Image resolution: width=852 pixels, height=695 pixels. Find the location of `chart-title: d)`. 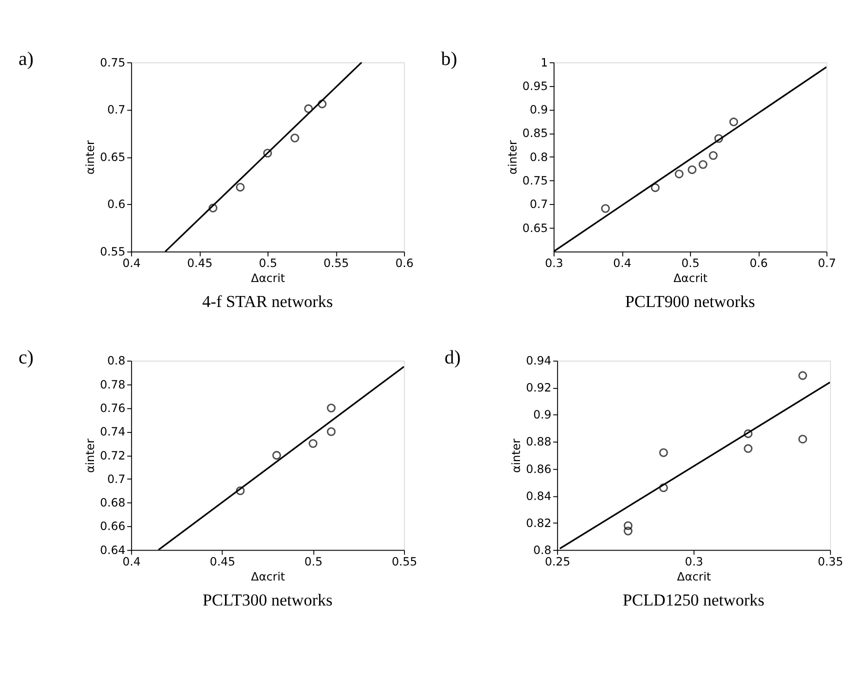

chart-title: d) is located at coordinates (452, 357).